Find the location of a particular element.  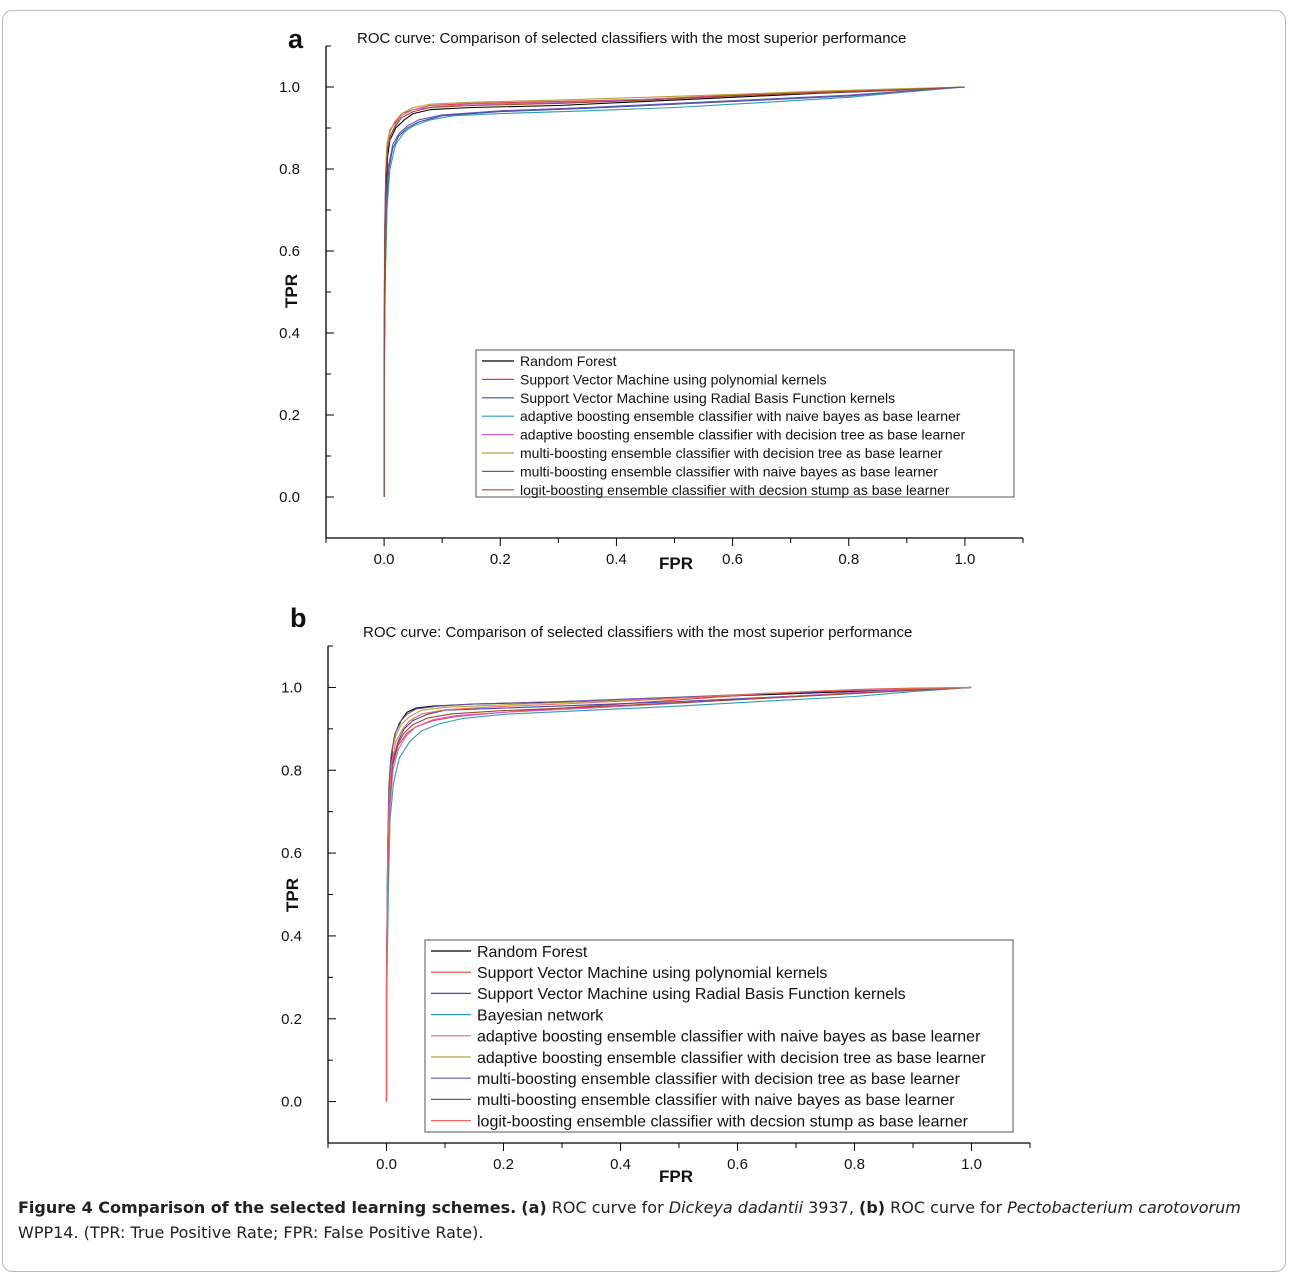

panel-label: a is located at coordinates (296, 39).